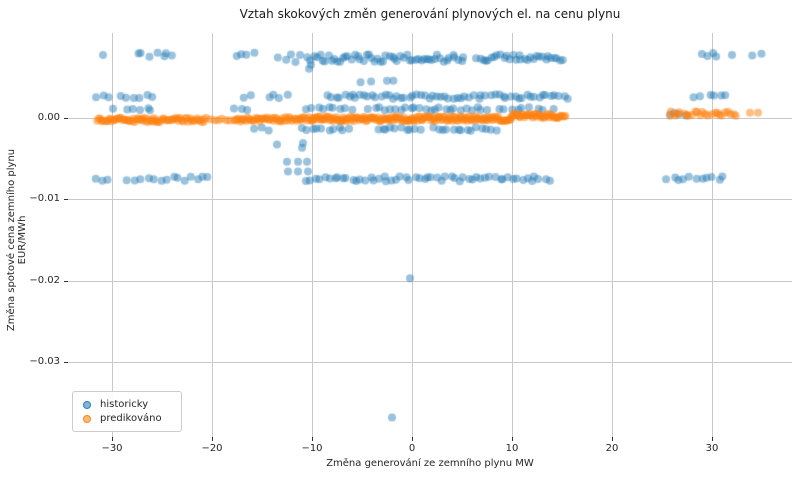 Image resolution: width=800 pixels, height=479 pixels. I want to click on legend-label: predikováno, so click(131, 418).